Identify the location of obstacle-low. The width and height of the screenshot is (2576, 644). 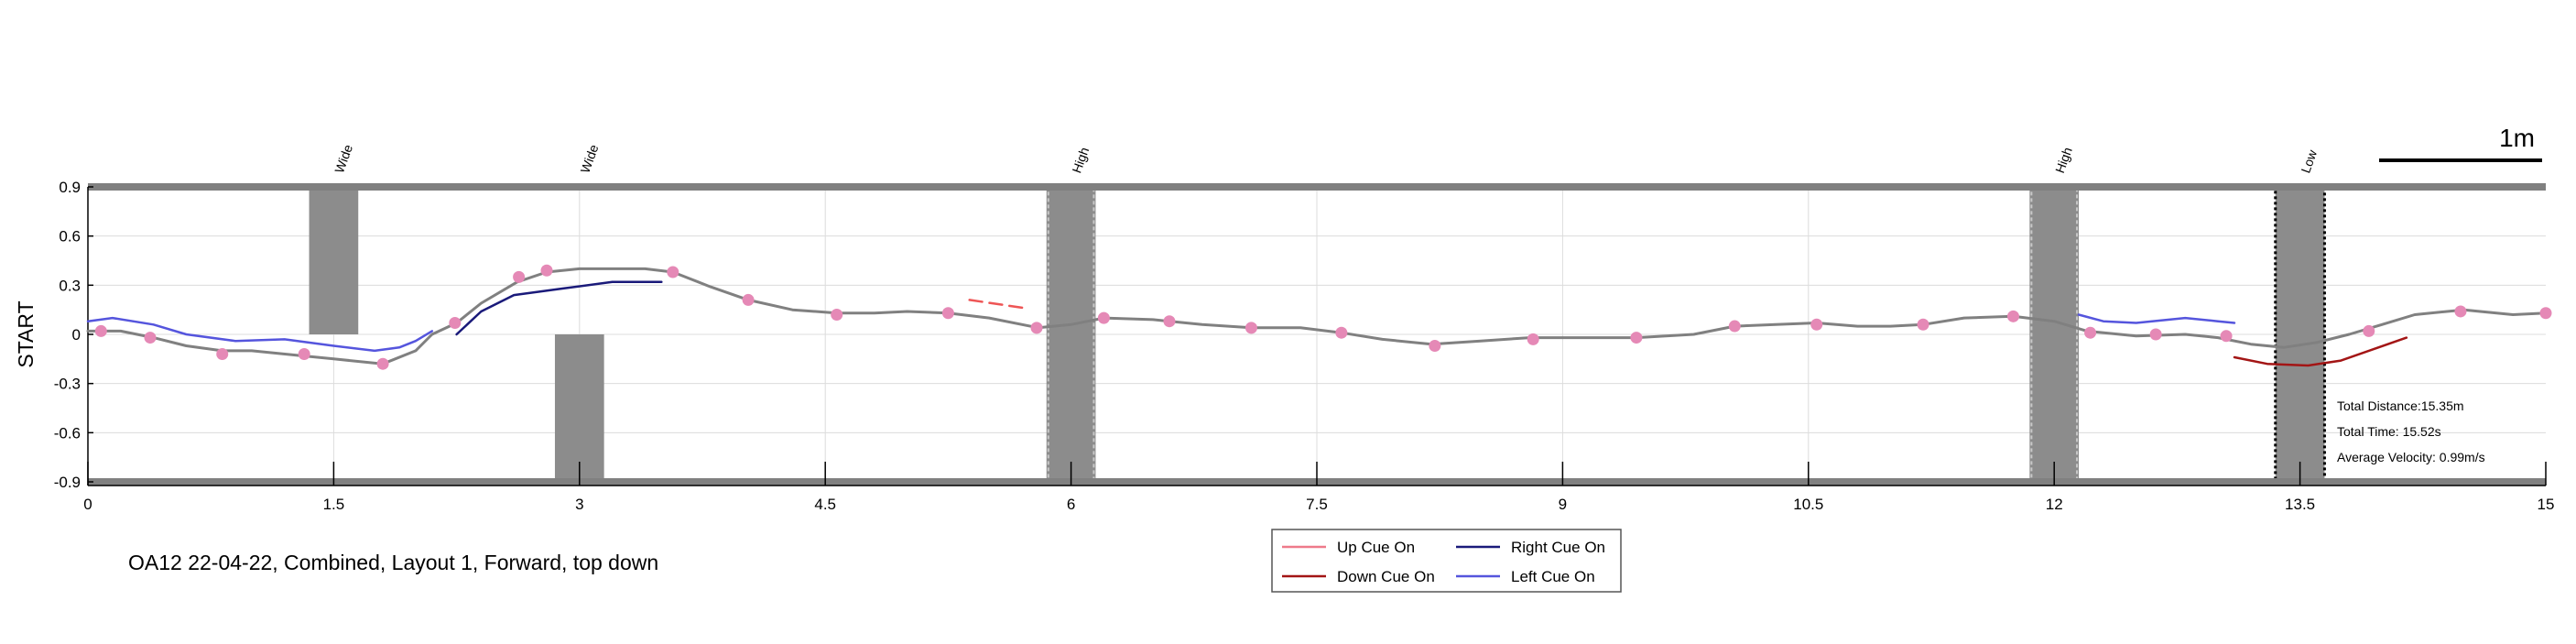
(2300, 335).